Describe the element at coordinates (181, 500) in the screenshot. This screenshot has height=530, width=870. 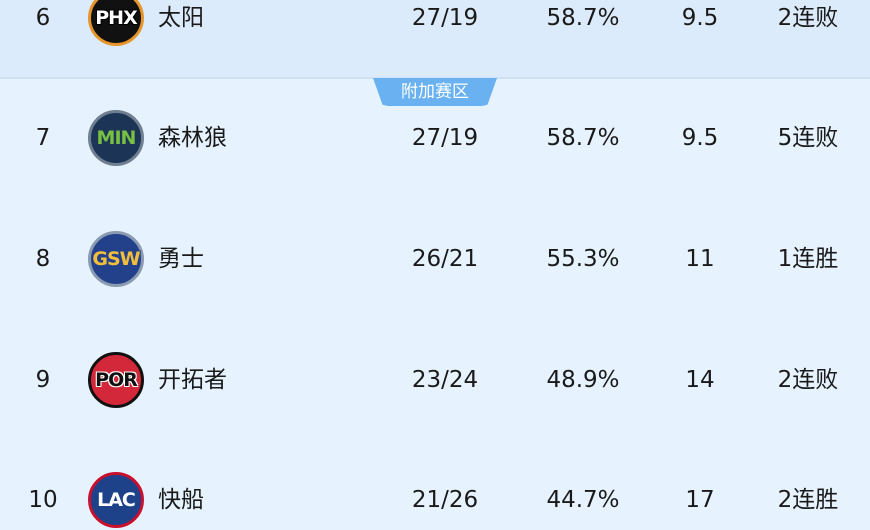
I see `team-name: 快船` at that location.